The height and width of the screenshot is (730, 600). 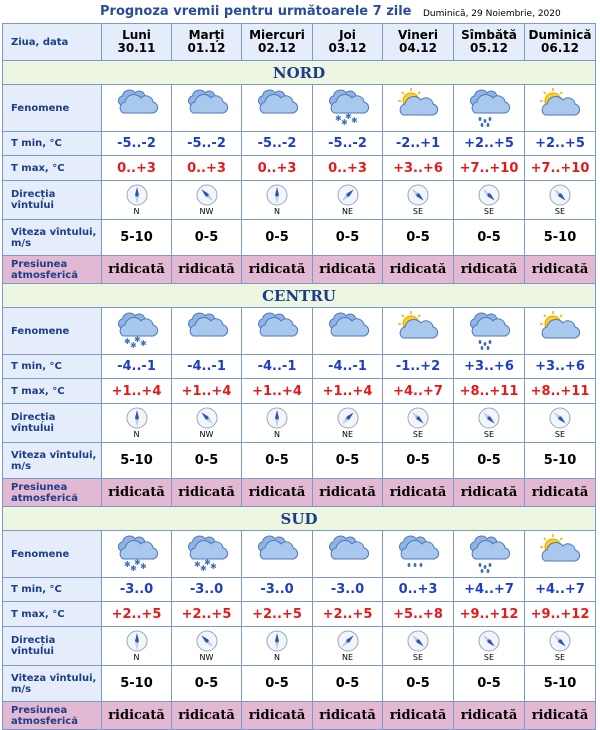 I want to click on cloudy-snow-icon: ✱ ✱✱ ✱, so click(x=137, y=331).